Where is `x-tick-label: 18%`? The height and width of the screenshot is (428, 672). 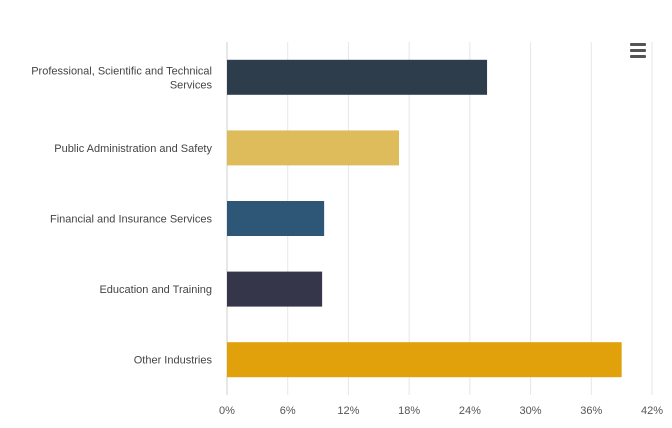 x-tick-label: 18% is located at coordinates (409, 411).